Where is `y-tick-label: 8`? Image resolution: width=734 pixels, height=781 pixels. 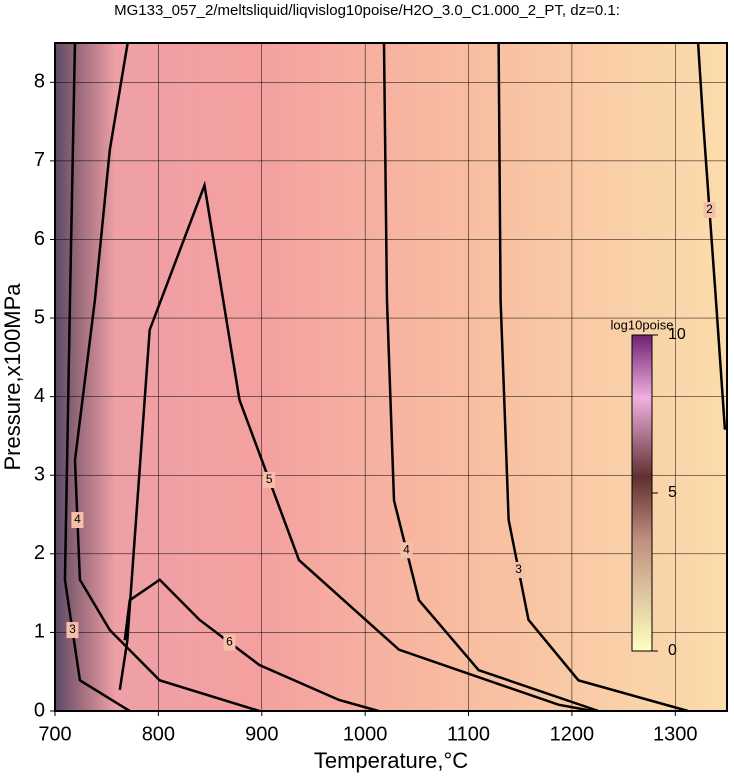
y-tick-label: 8 is located at coordinates (39, 82).